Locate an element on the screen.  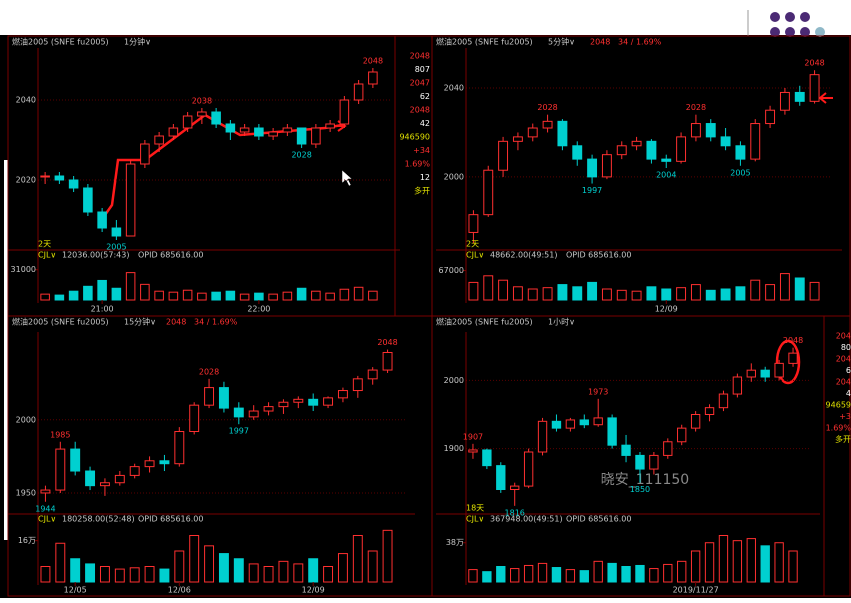
side-value: 2048 is located at coordinates (420, 110).